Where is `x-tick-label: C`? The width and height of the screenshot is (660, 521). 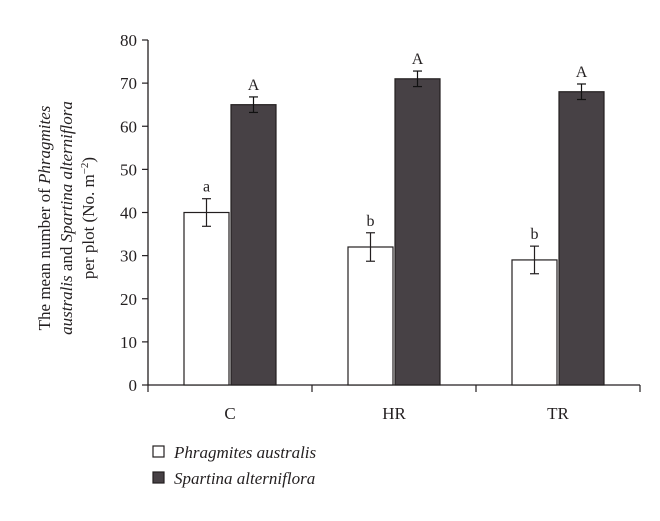
x-tick-label: C is located at coordinates (229, 413).